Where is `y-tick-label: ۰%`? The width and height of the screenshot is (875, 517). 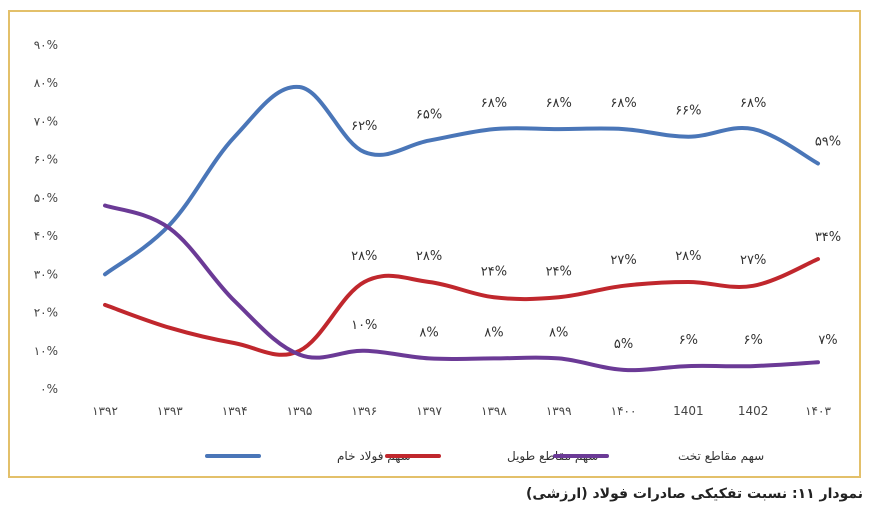 y-tick-label: ۰% is located at coordinates (49, 389).